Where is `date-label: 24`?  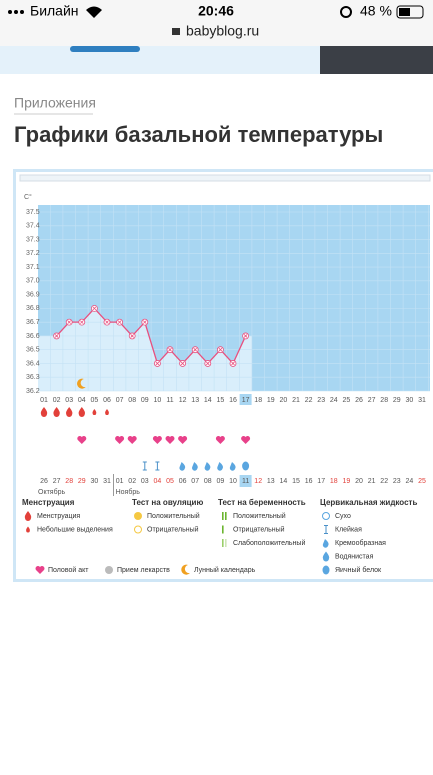 date-label: 24 is located at coordinates (410, 481).